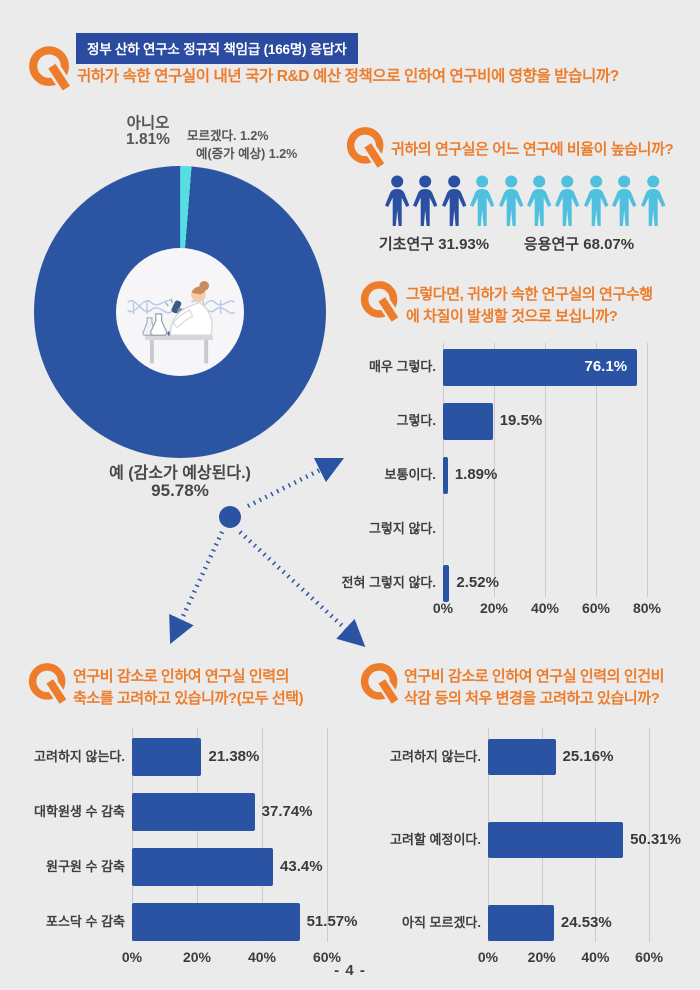 Image resolution: width=700 pixels, height=990 pixels. What do you see at coordinates (434, 244) in the screenshot?
I see `basic-research-label: 기초연구 31.93%` at bounding box center [434, 244].